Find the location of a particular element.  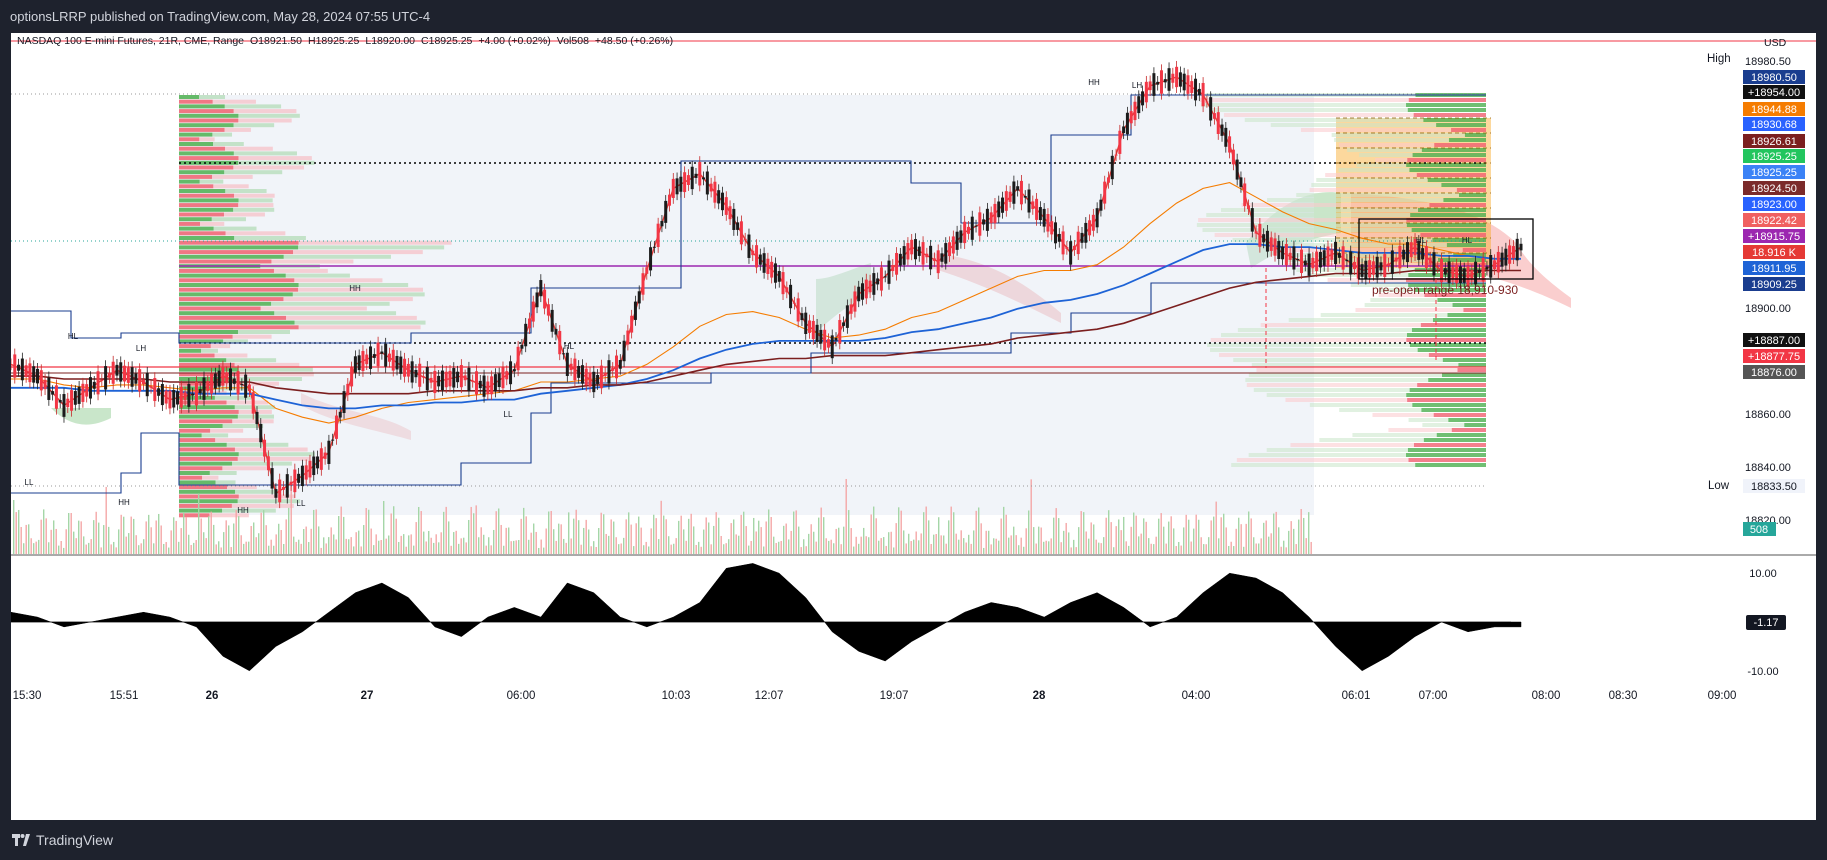

tradingview-logo: TradingView is located at coordinates (62, 840).